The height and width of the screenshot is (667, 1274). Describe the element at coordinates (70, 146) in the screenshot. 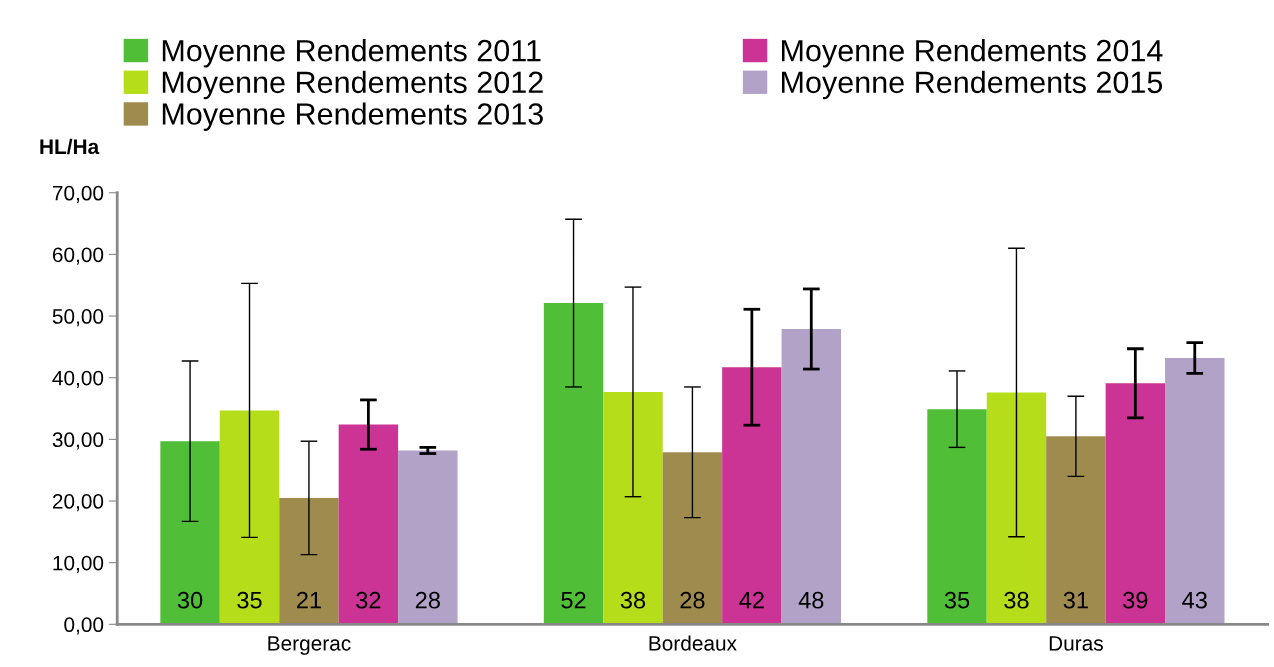

I see `y-axis-title: HL/Ha` at that location.